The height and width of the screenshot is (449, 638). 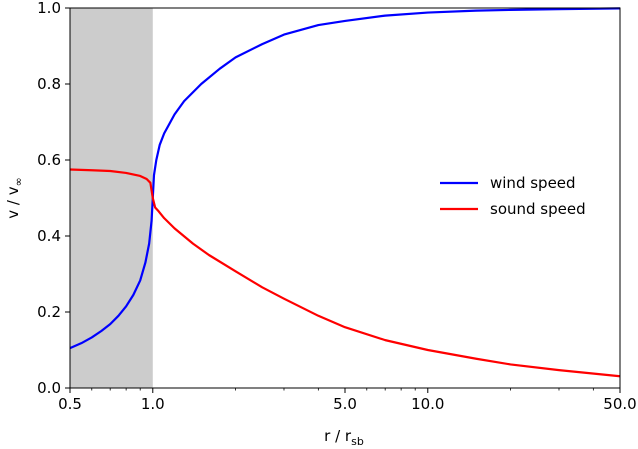 What do you see at coordinates (18, 181) in the screenshot?
I see `y-axis-label-subscript: ∞` at bounding box center [18, 181].